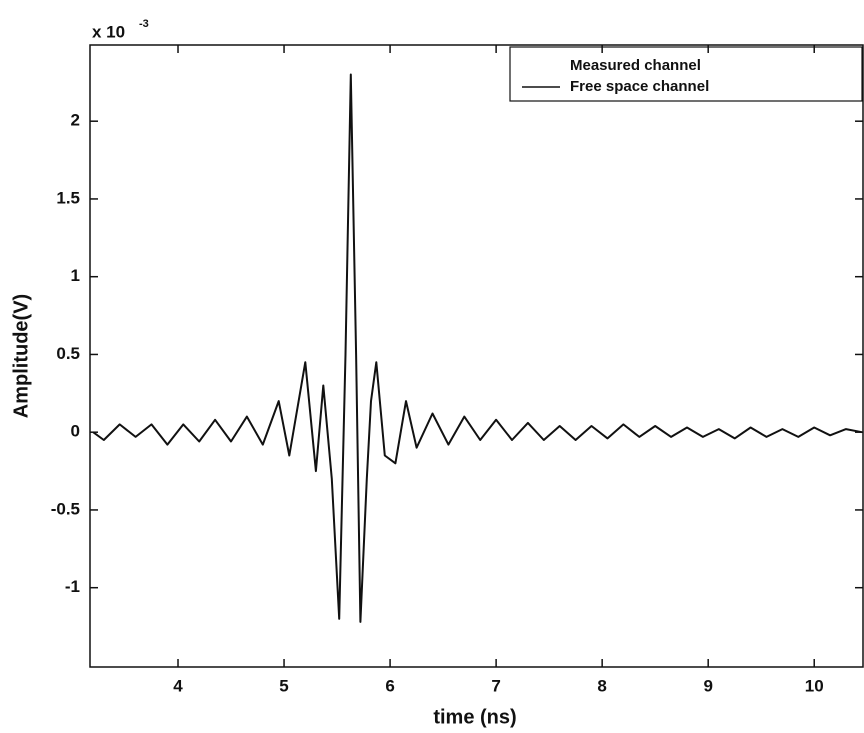  What do you see at coordinates (495, 685) in the screenshot?
I see `x-tick-label: 7` at bounding box center [495, 685].